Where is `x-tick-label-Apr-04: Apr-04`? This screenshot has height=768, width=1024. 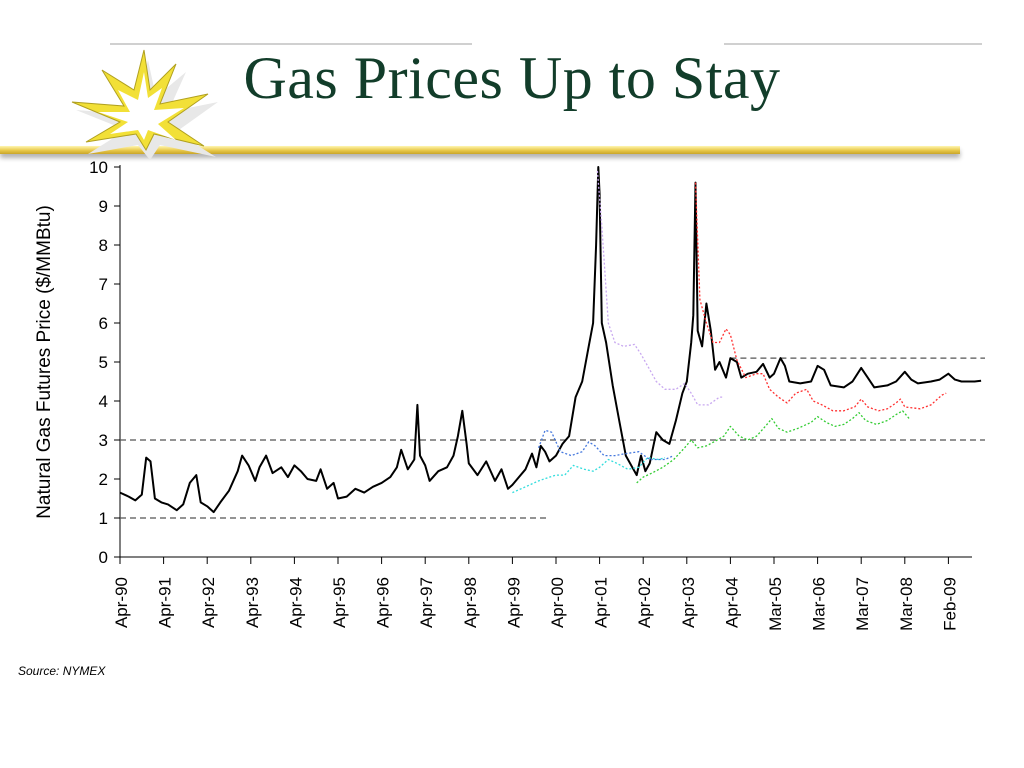
x-tick-label-Apr-04: Apr-04 is located at coordinates (731, 602).